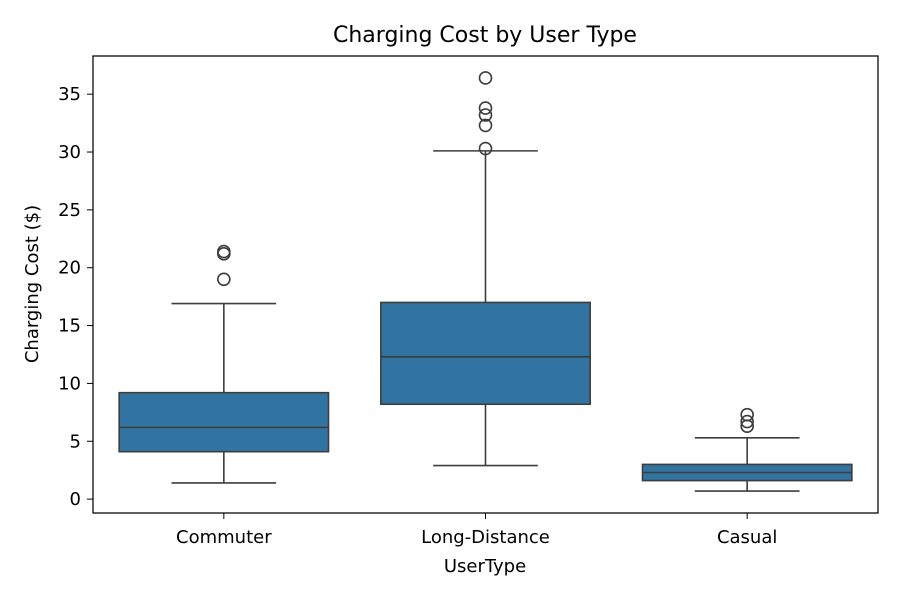 The width and height of the screenshot is (900, 600). I want to click on y-tick-label: 5, so click(75, 441).